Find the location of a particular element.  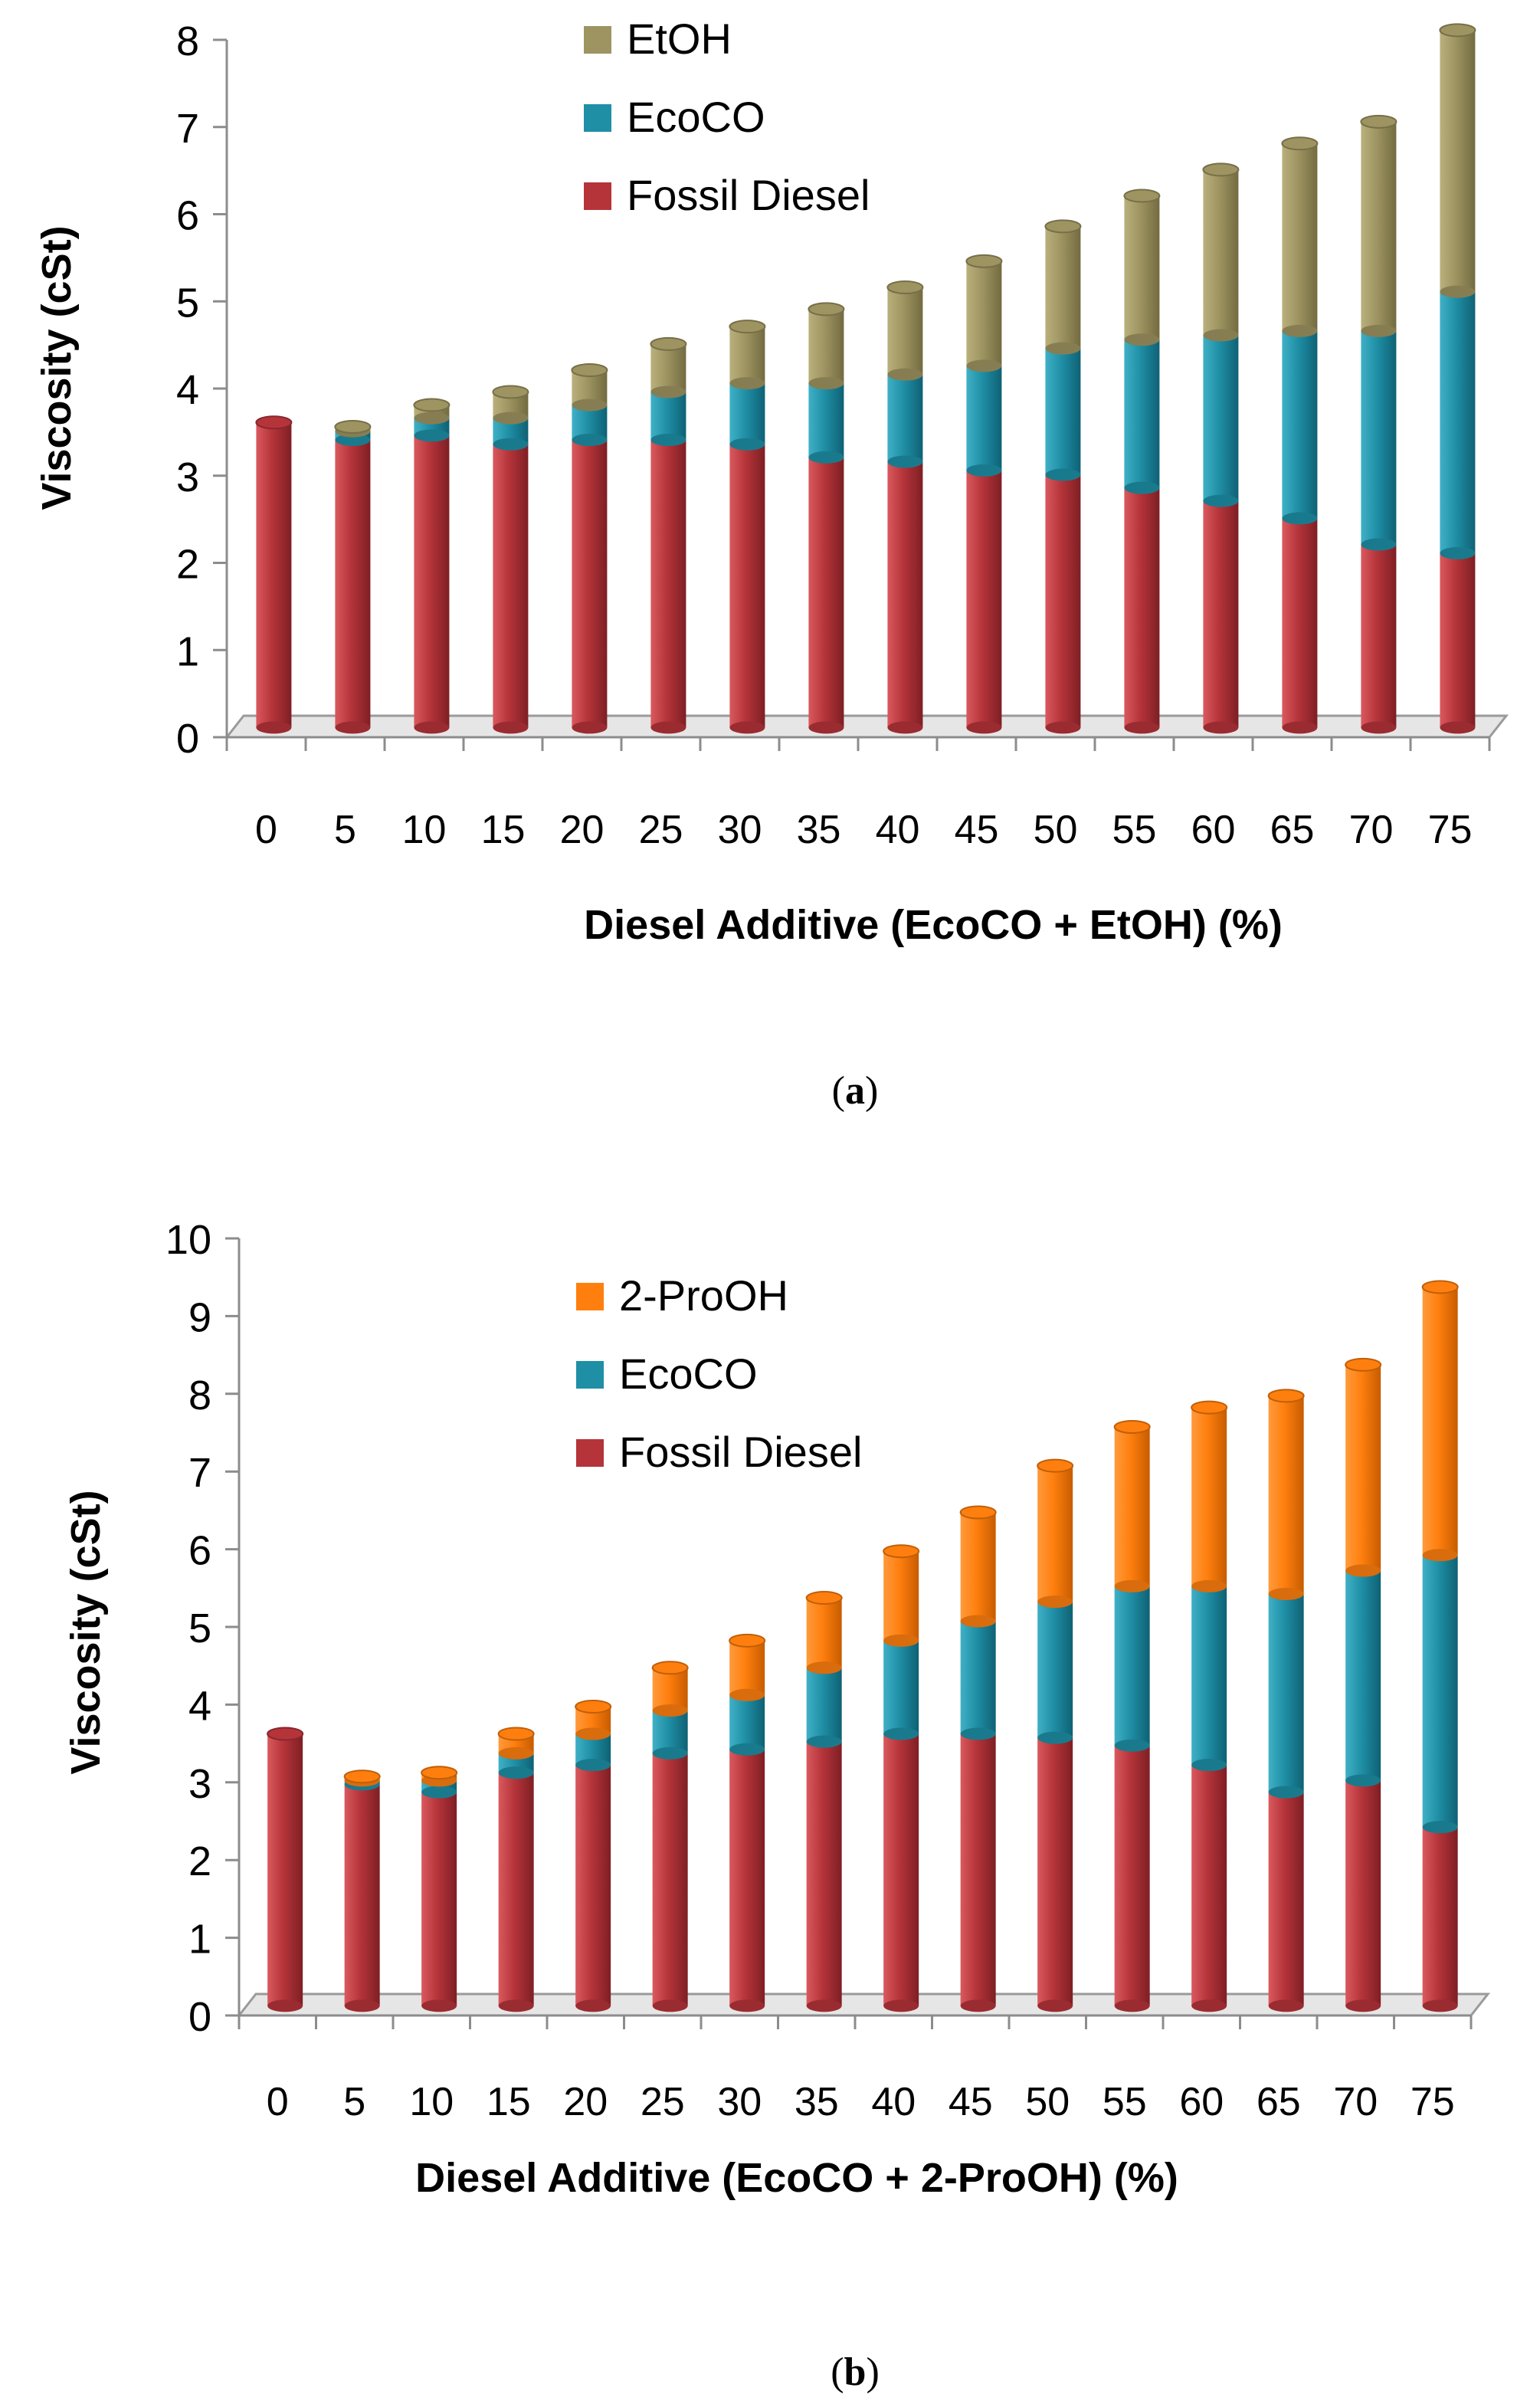

y-tick-label: 0 is located at coordinates (187, 739).